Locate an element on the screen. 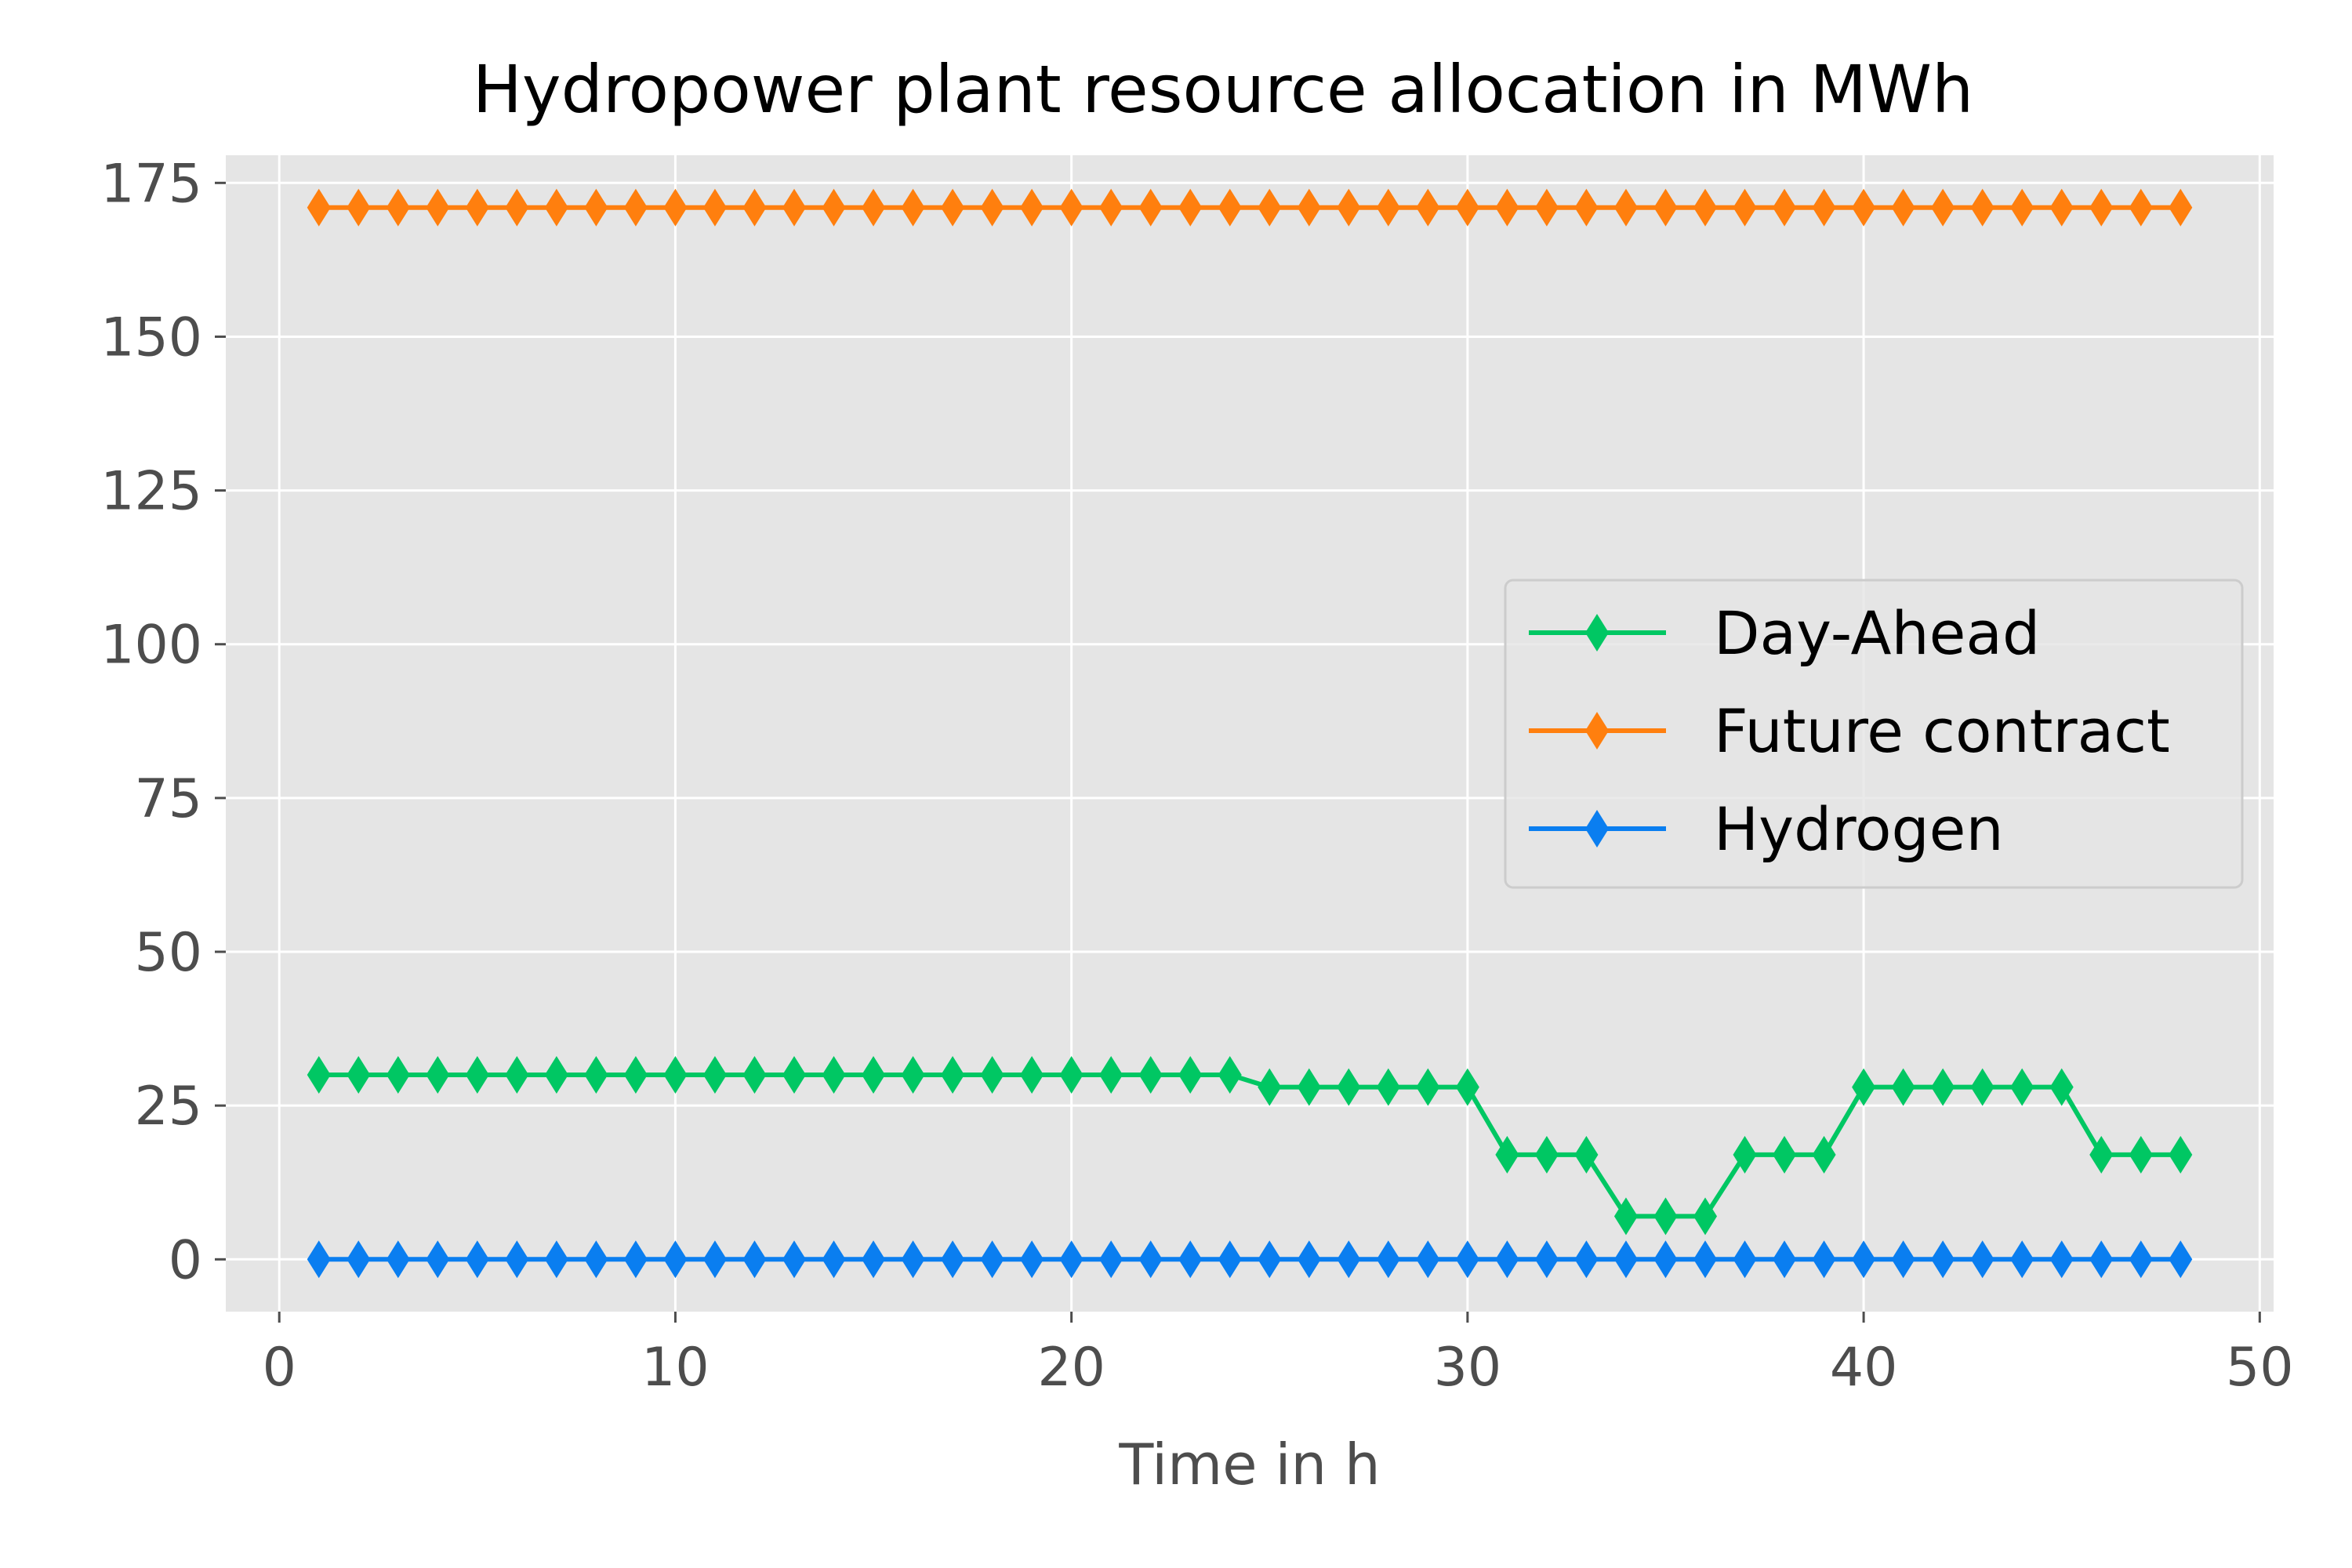  legend: Day-Ahead Future contract Hydrogen is located at coordinates (1874, 734).